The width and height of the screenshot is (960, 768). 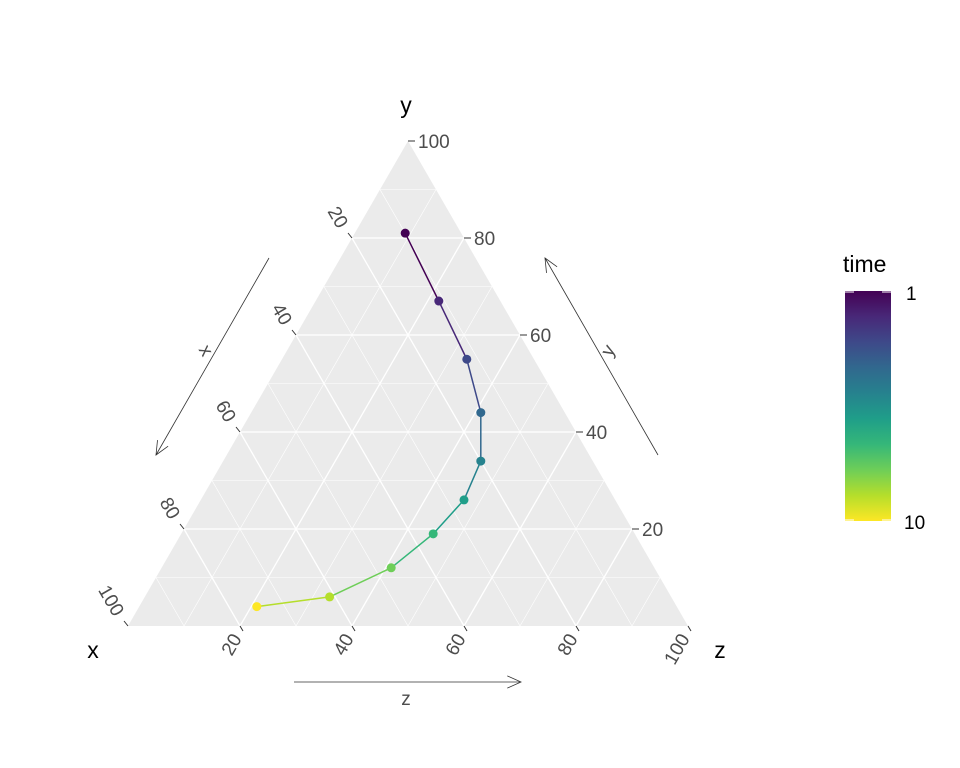 I want to click on arrow-x, so click(x=212, y=356).